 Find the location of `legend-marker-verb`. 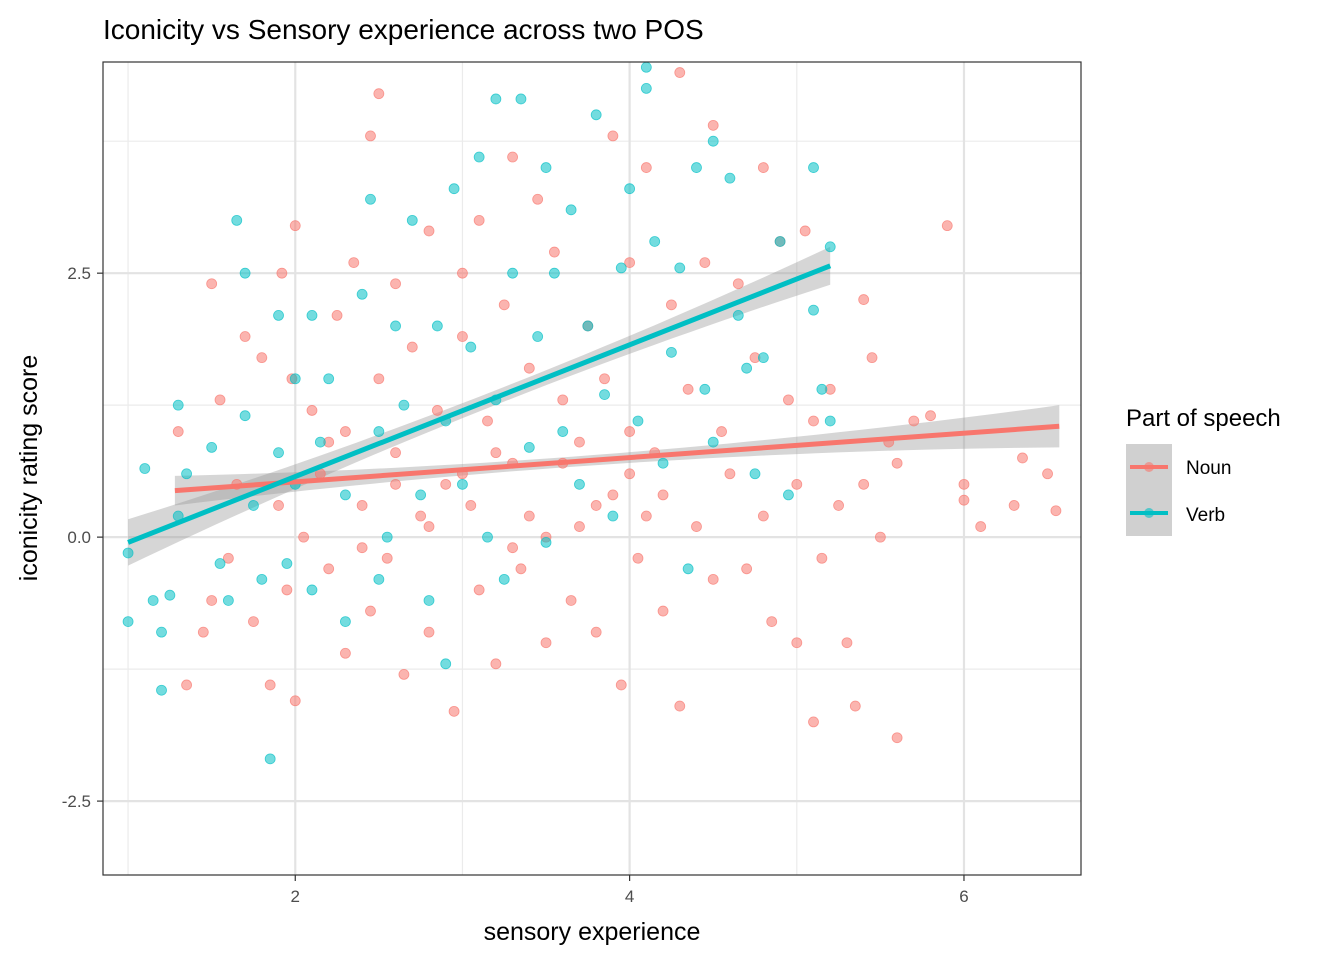

legend-marker-verb is located at coordinates (1149, 513).